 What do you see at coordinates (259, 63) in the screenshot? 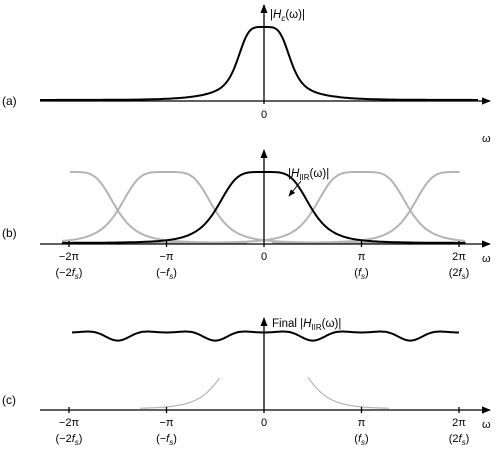
I see `panel-a-analog-response-curve` at bounding box center [259, 63].